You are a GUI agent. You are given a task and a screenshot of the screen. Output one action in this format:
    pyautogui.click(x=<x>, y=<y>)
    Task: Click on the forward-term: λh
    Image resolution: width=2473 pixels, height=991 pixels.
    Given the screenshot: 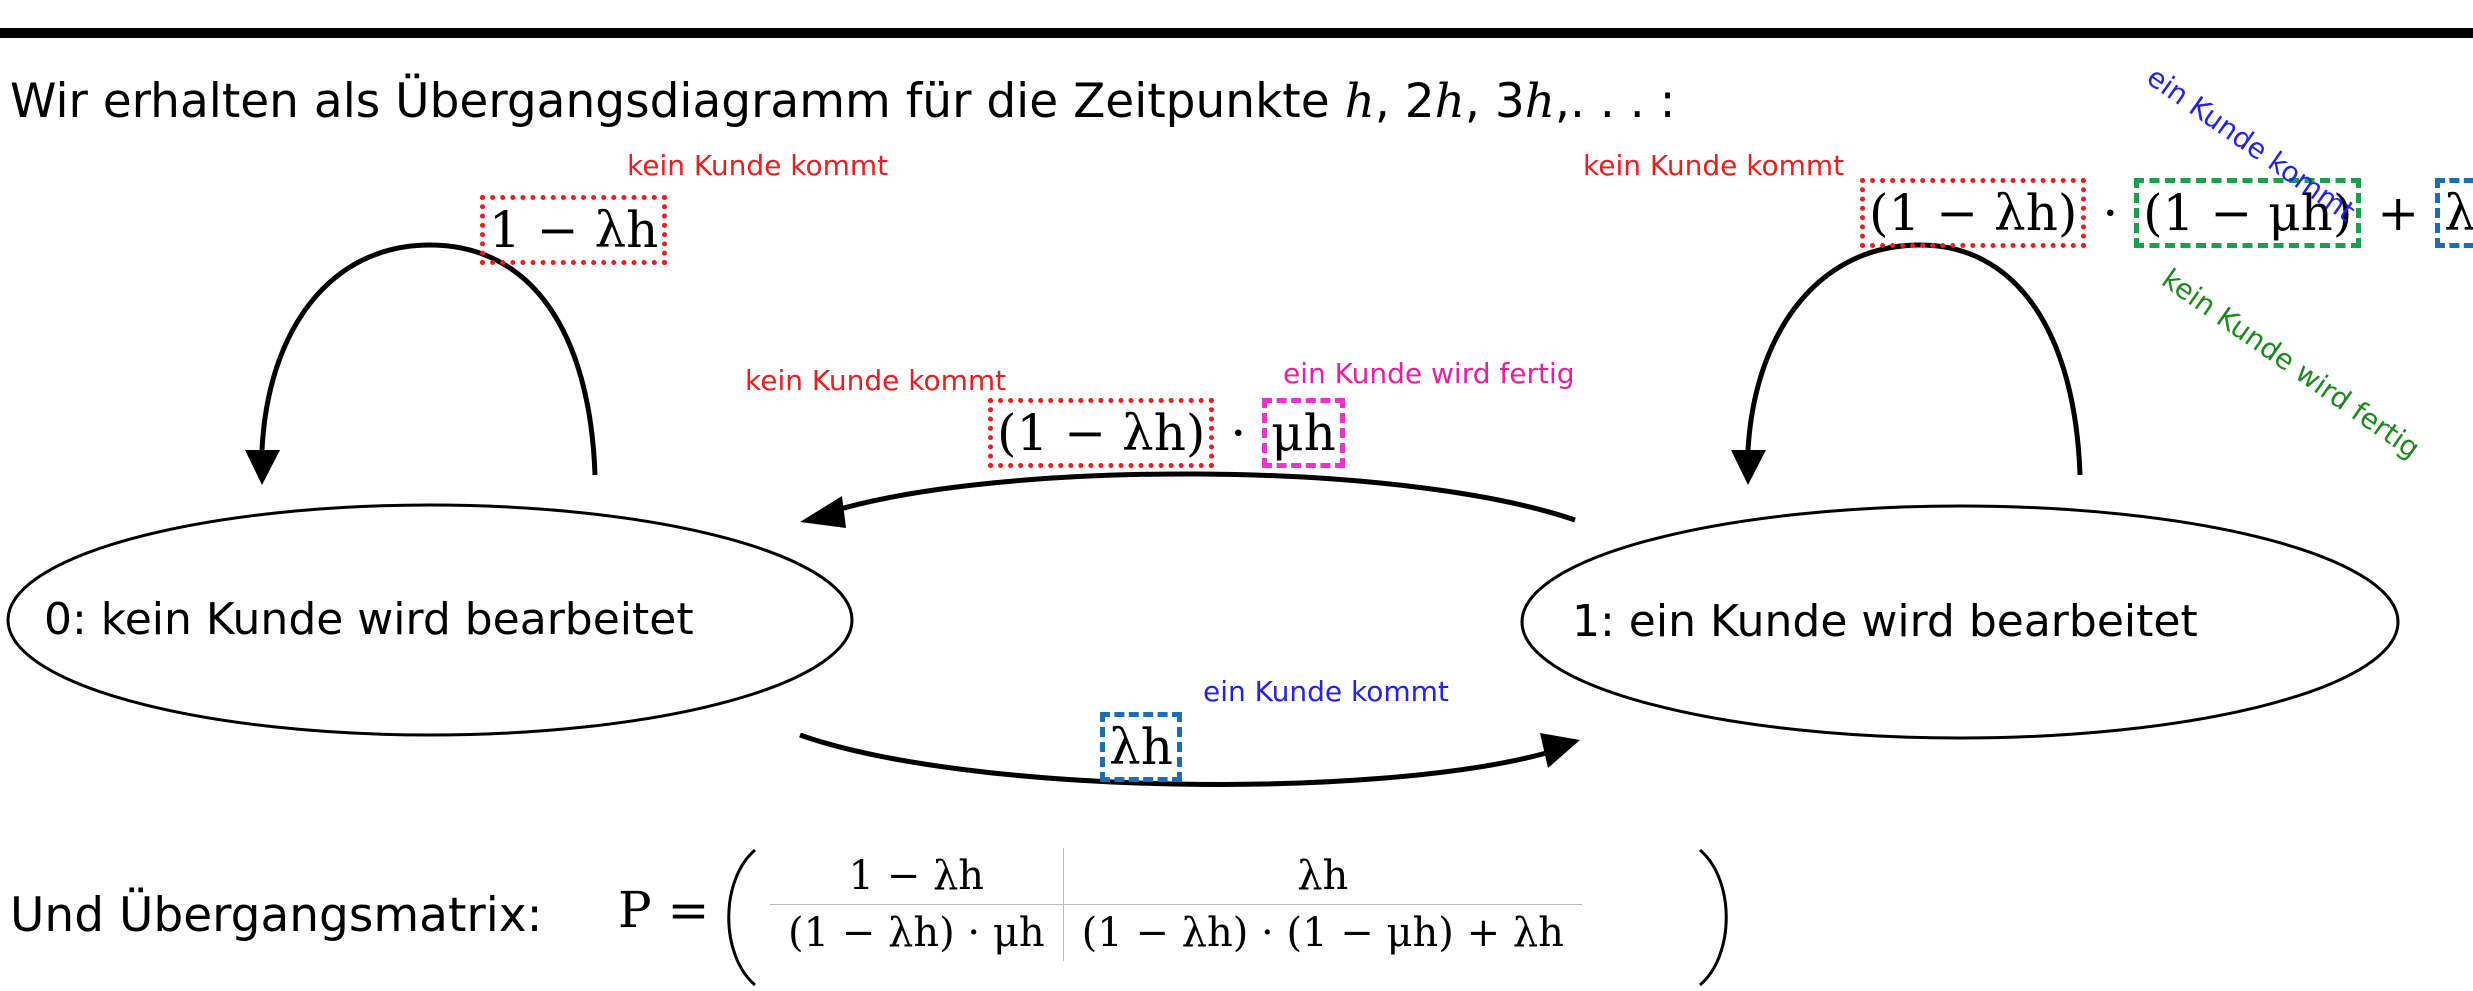 What is the action you would take?
    pyautogui.click(x=1141, y=747)
    